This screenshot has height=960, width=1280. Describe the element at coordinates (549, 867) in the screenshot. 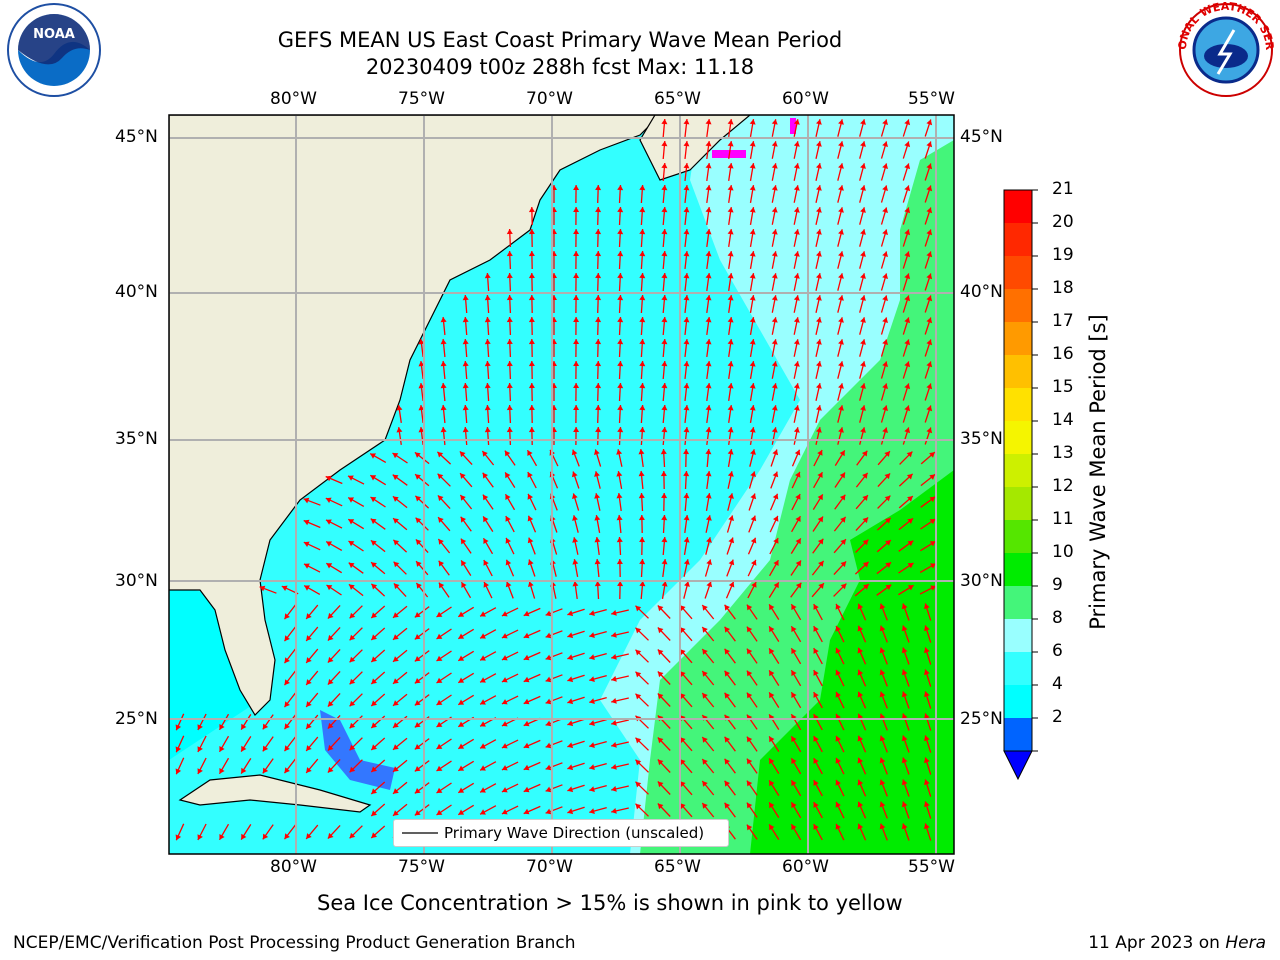

I see `lon-label-bottom: 70°W` at that location.